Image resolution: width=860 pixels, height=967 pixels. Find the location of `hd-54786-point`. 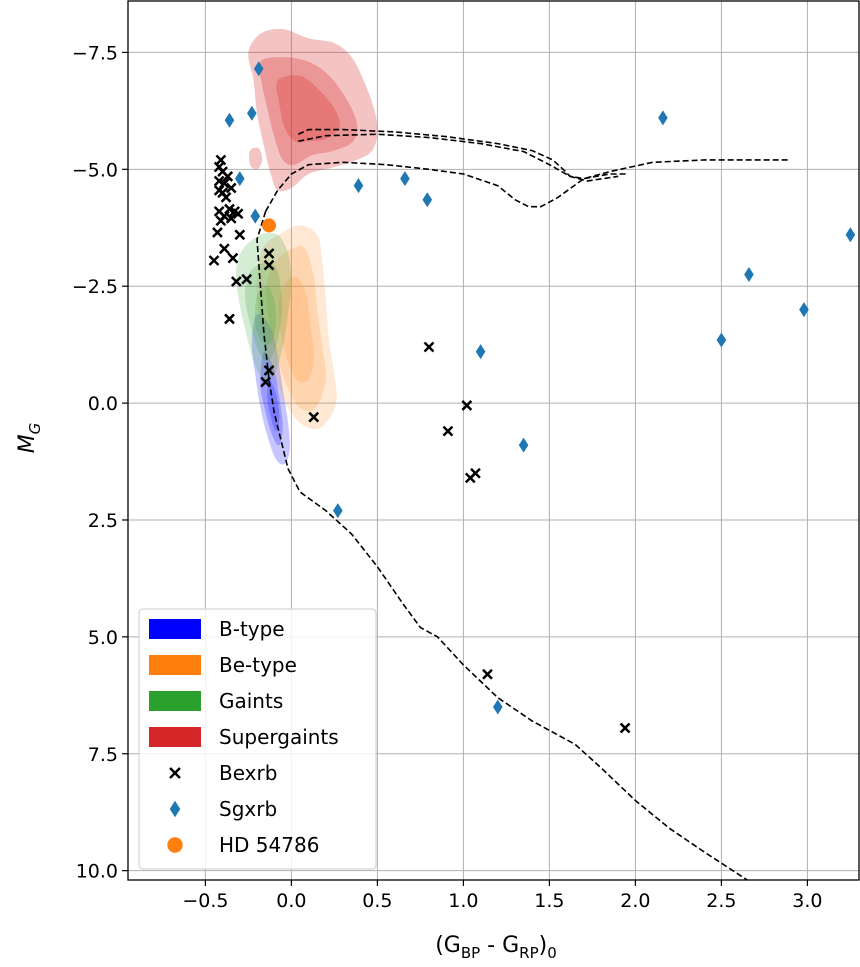

hd-54786-point is located at coordinates (269, 225).